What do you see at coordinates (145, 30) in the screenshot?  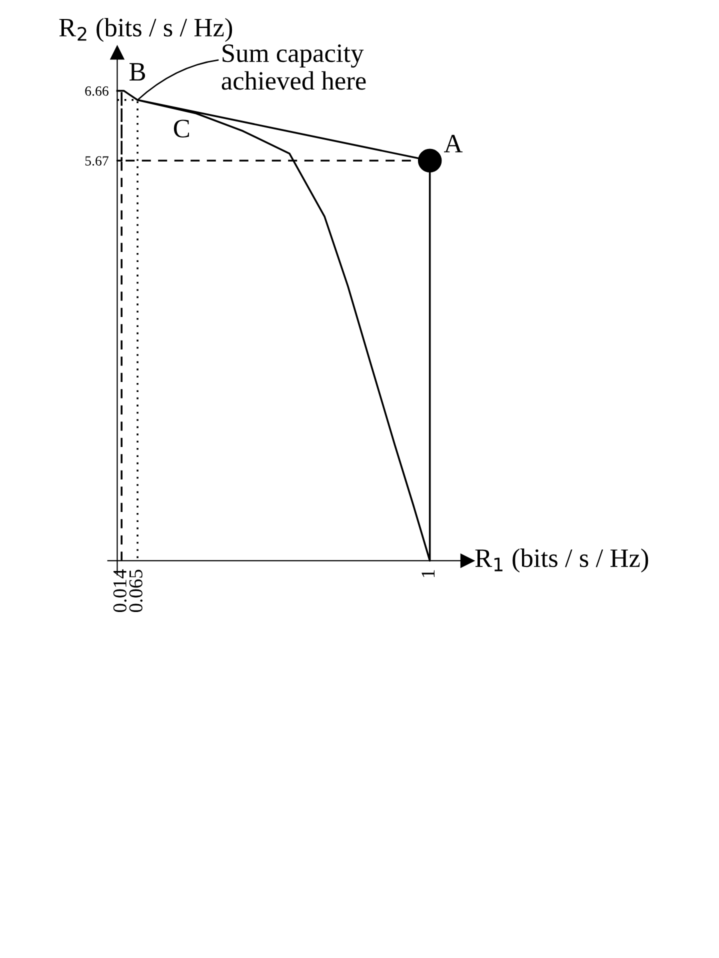 I see `y-axis-title: R$_{2}$ (bits / s / Hz)` at bounding box center [145, 30].